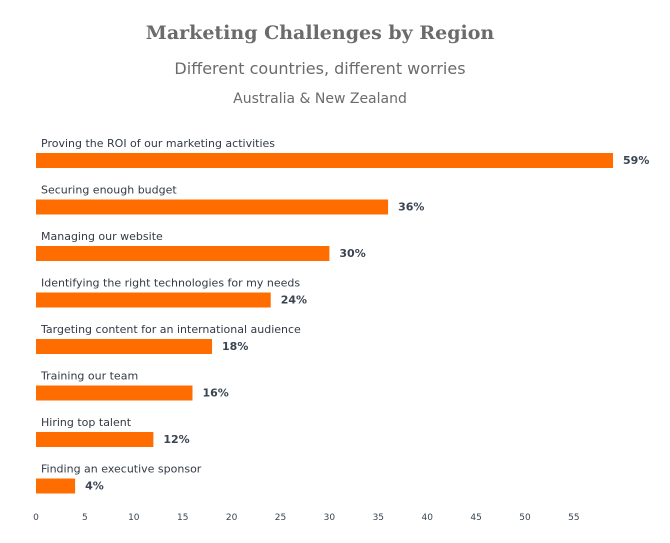 Image resolution: width=670 pixels, height=543 pixels. What do you see at coordinates (176, 439) in the screenshot?
I see `value-label: 12%` at bounding box center [176, 439].